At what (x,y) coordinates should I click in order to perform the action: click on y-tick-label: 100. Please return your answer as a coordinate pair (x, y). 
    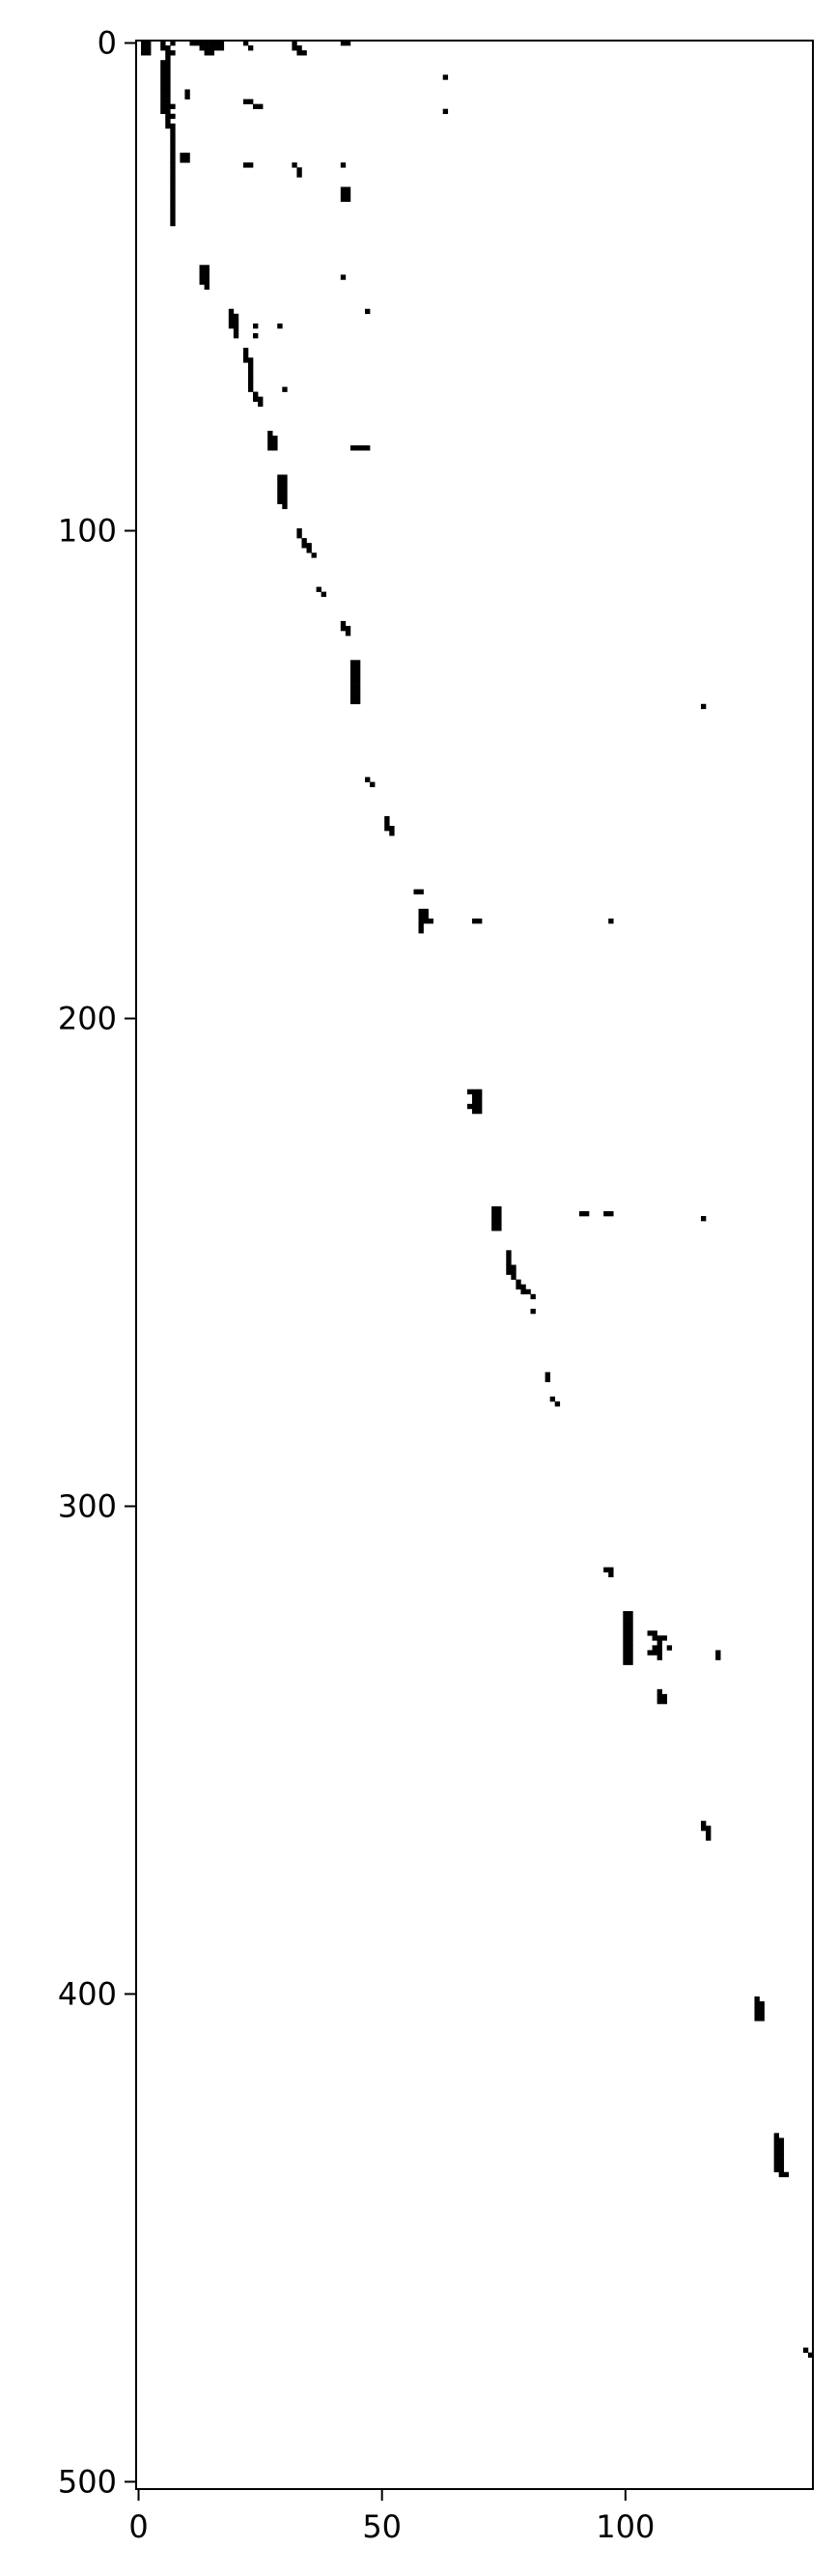
    Looking at the image, I should click on (87, 531).